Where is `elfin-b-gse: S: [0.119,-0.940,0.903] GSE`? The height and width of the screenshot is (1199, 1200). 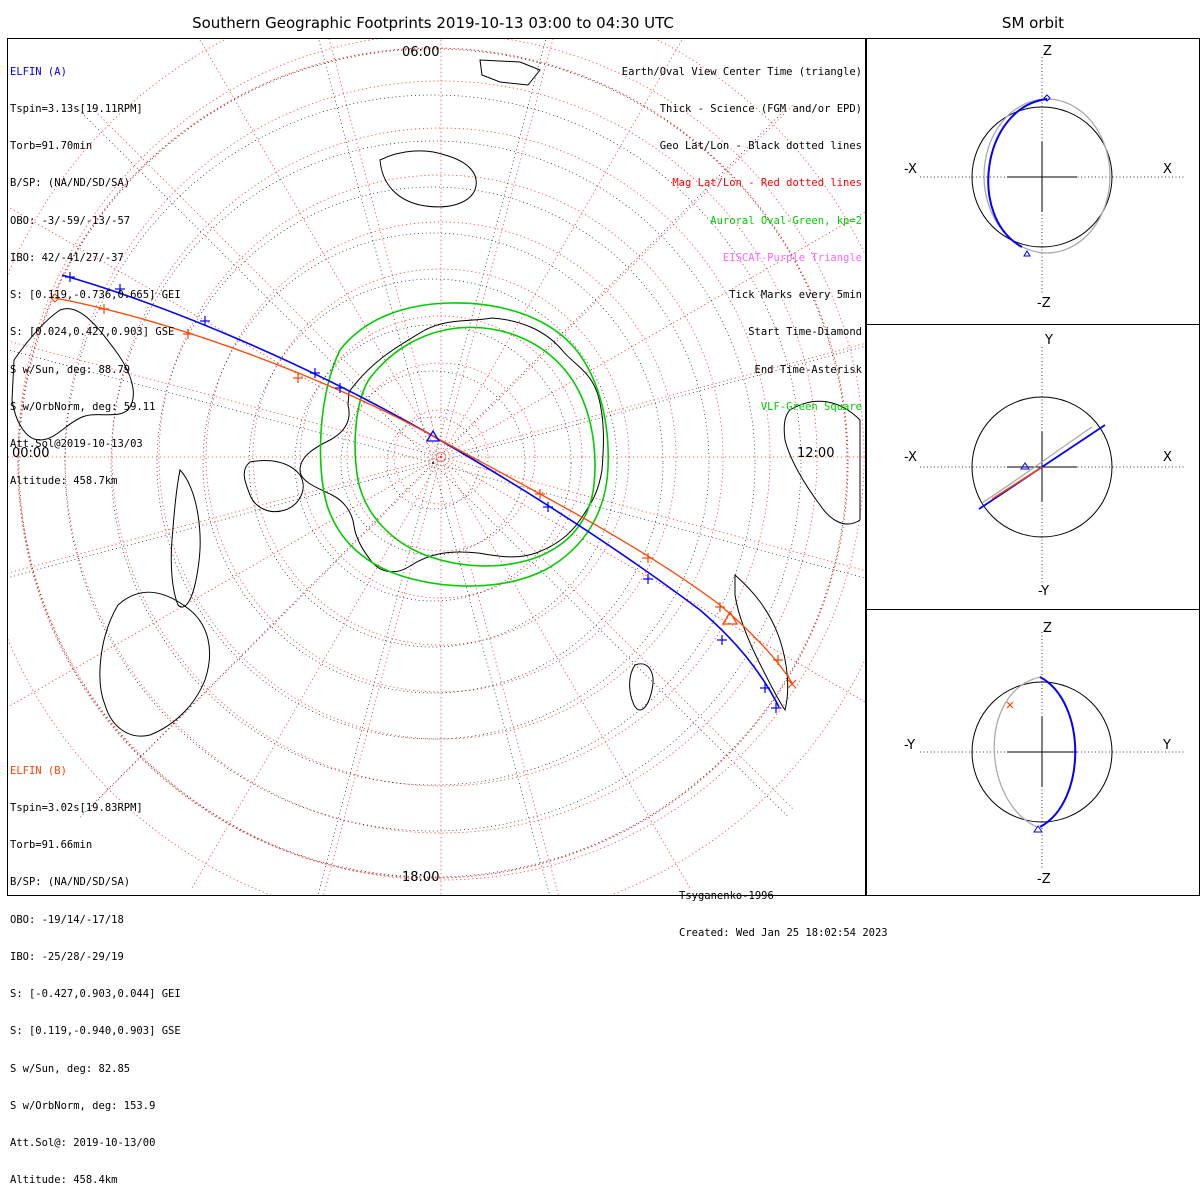 elfin-b-gse: S: [0.119,-0.940,0.903] GSE is located at coordinates (95, 1031).